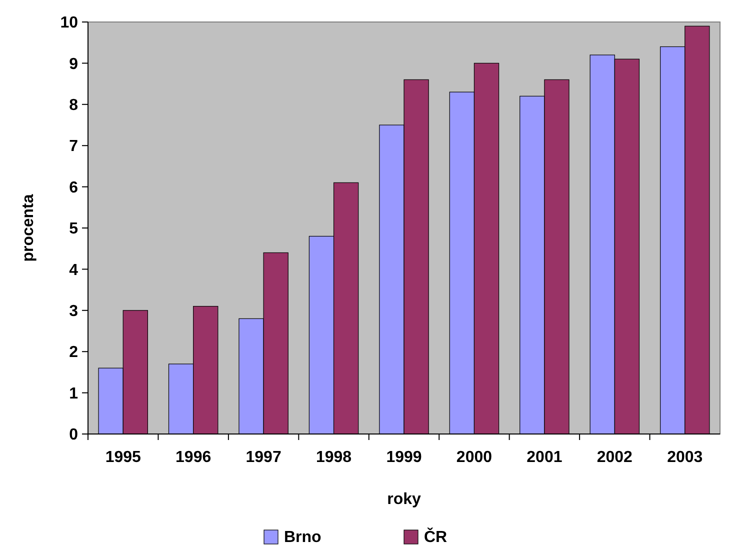  What do you see at coordinates (474, 457) in the screenshot?
I see `x-tick-label: 2000` at bounding box center [474, 457].